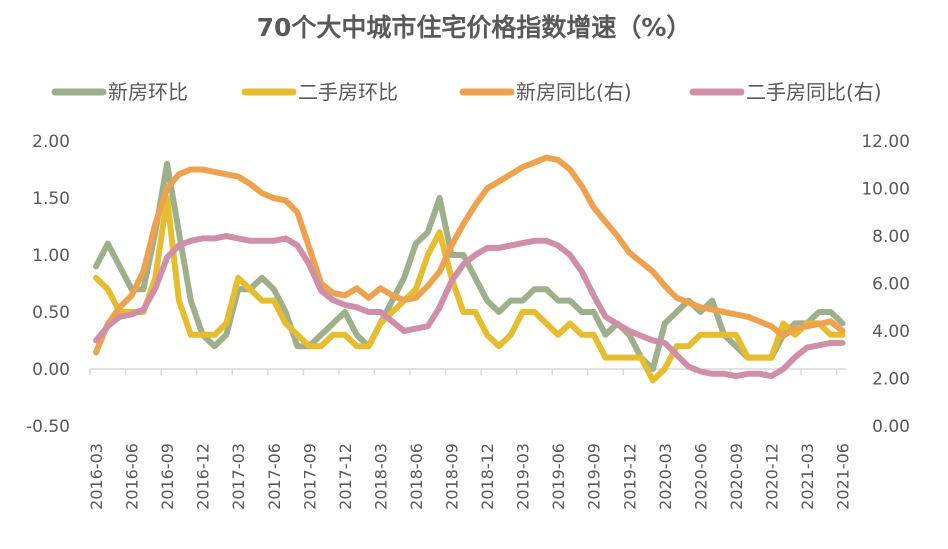 The image size is (948, 549). What do you see at coordinates (51, 256) in the screenshot?
I see `left-y-tick-label: 1.00` at bounding box center [51, 256].